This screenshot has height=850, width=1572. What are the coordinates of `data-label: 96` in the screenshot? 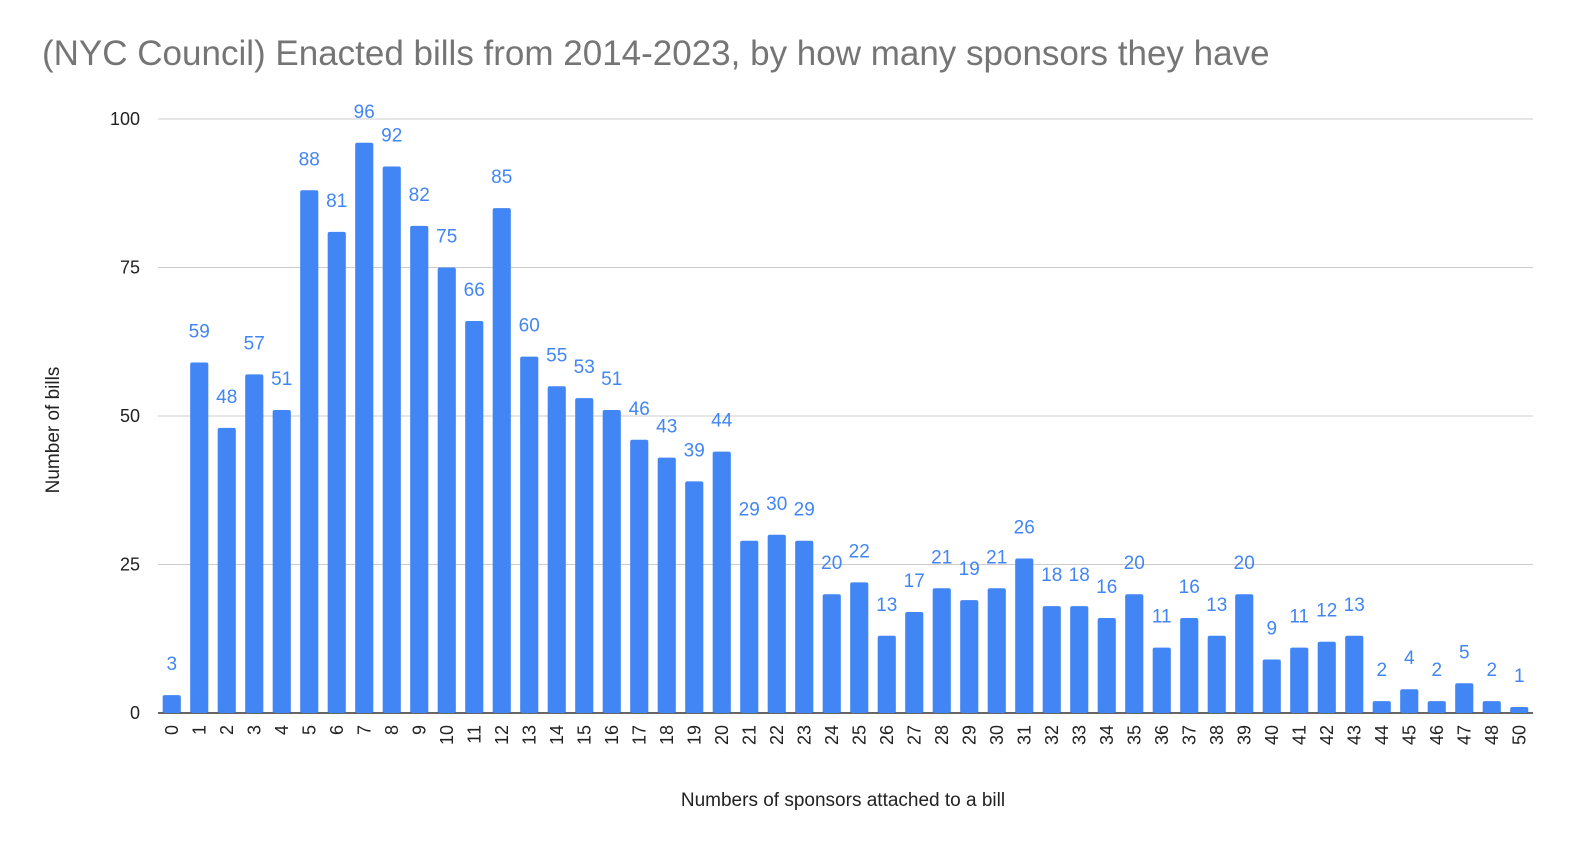 It's located at (364, 112).